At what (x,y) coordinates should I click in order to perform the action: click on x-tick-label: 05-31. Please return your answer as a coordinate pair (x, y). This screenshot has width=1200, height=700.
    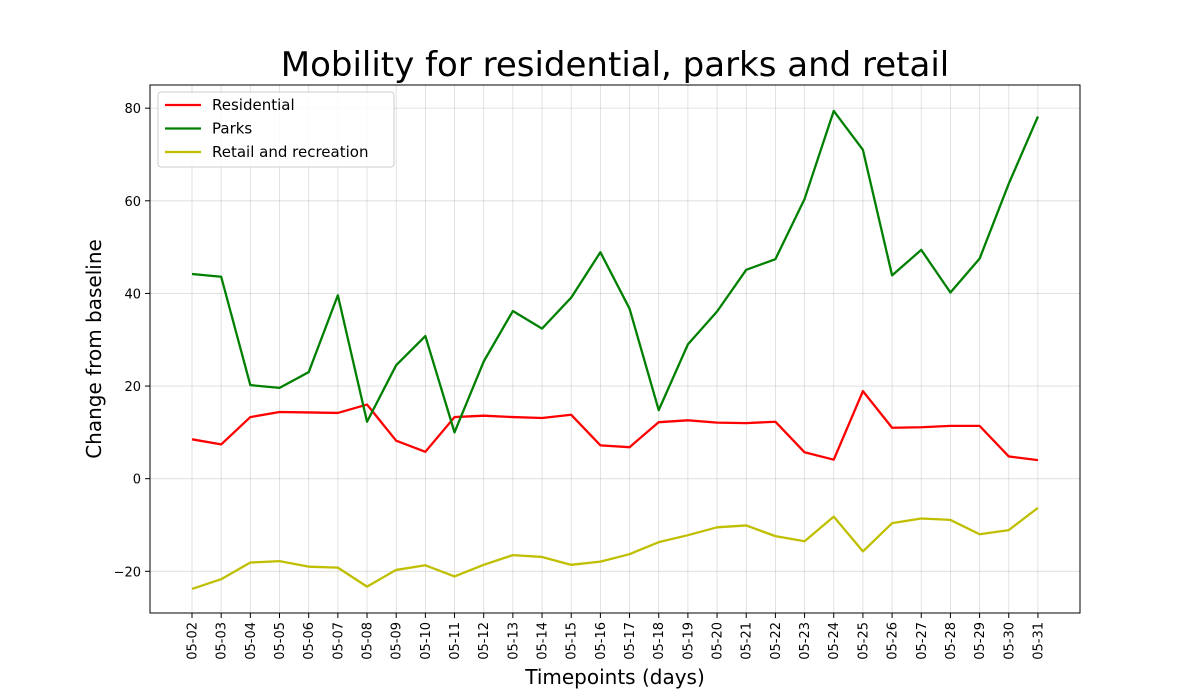
    Looking at the image, I should click on (1038, 641).